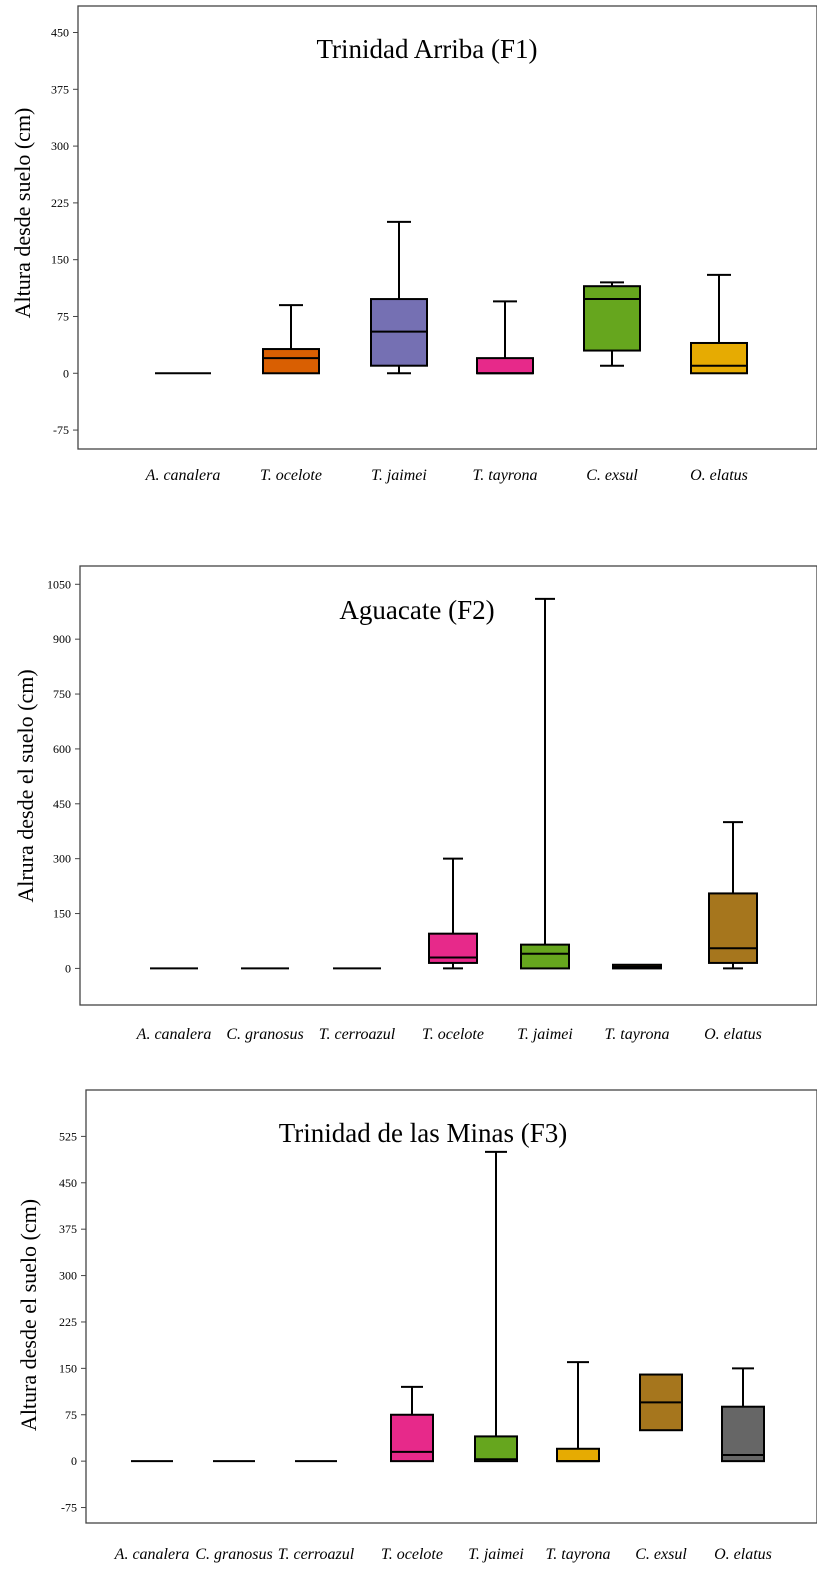  I want to click on y-axis-label: Altura desde suelo (cm), so click(22, 213).